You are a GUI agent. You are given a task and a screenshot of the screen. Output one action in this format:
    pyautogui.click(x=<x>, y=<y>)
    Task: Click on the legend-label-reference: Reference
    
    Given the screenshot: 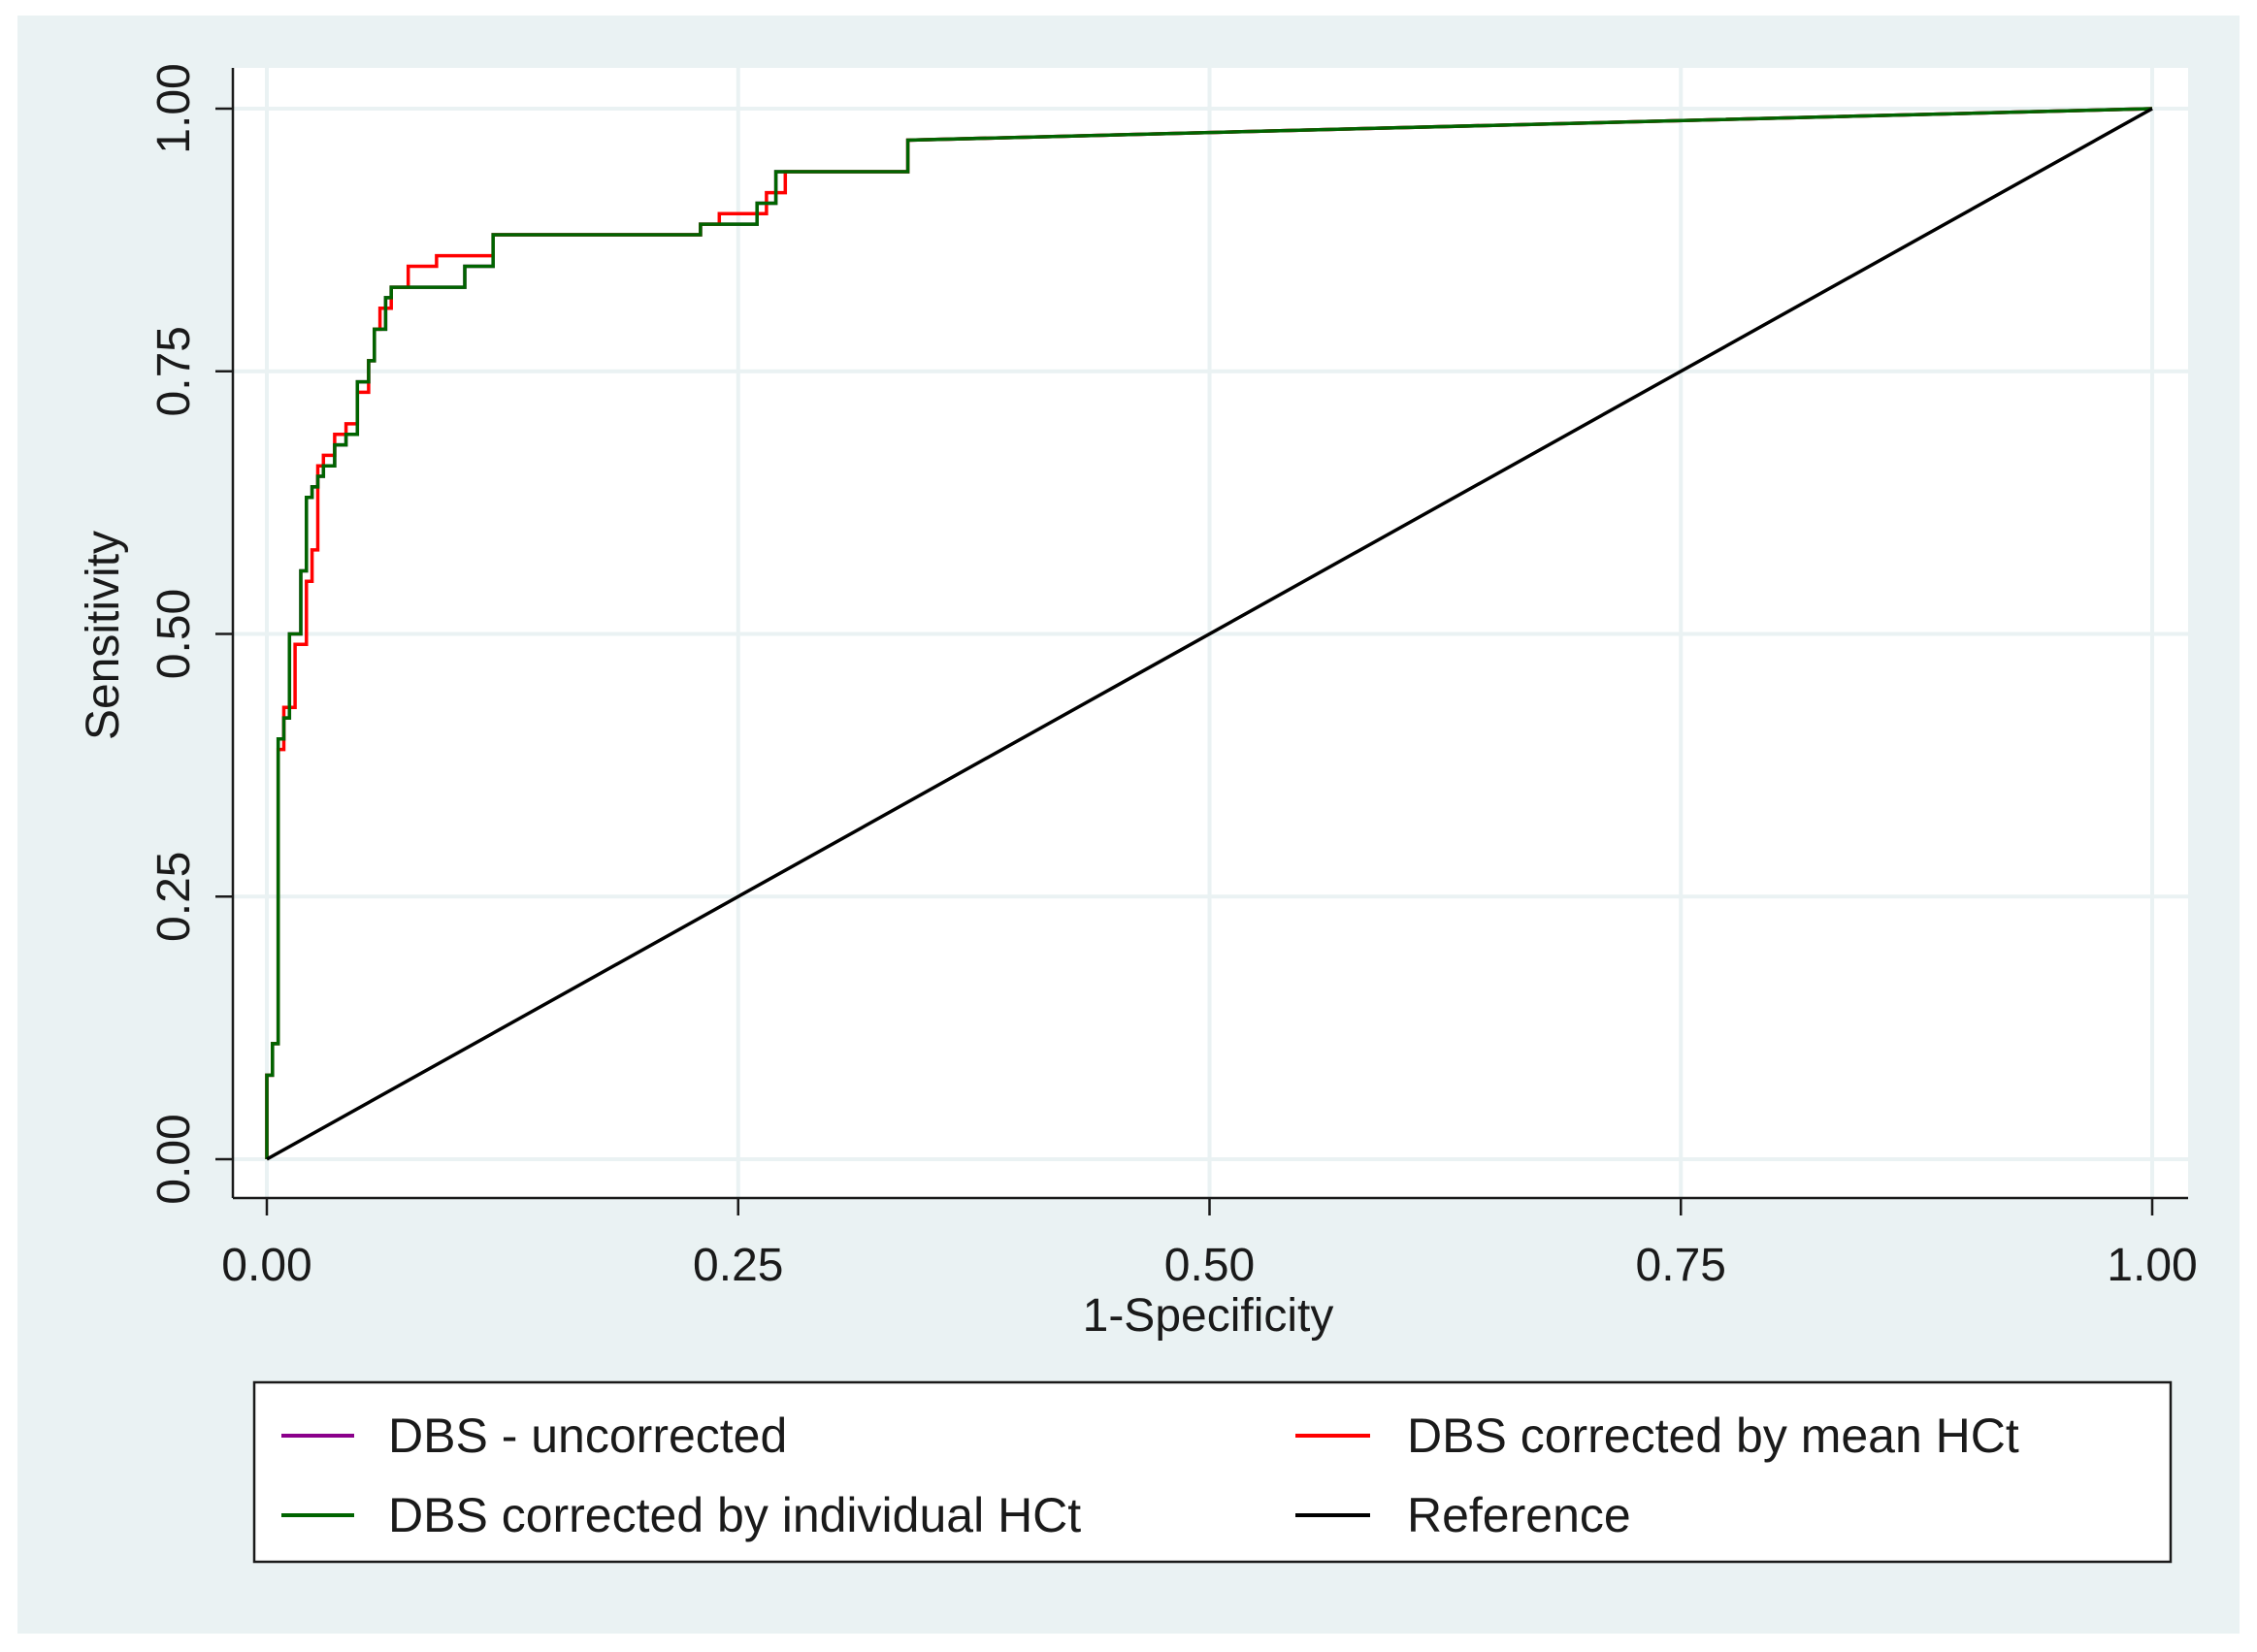 What is the action you would take?
    pyautogui.click(x=1519, y=1515)
    